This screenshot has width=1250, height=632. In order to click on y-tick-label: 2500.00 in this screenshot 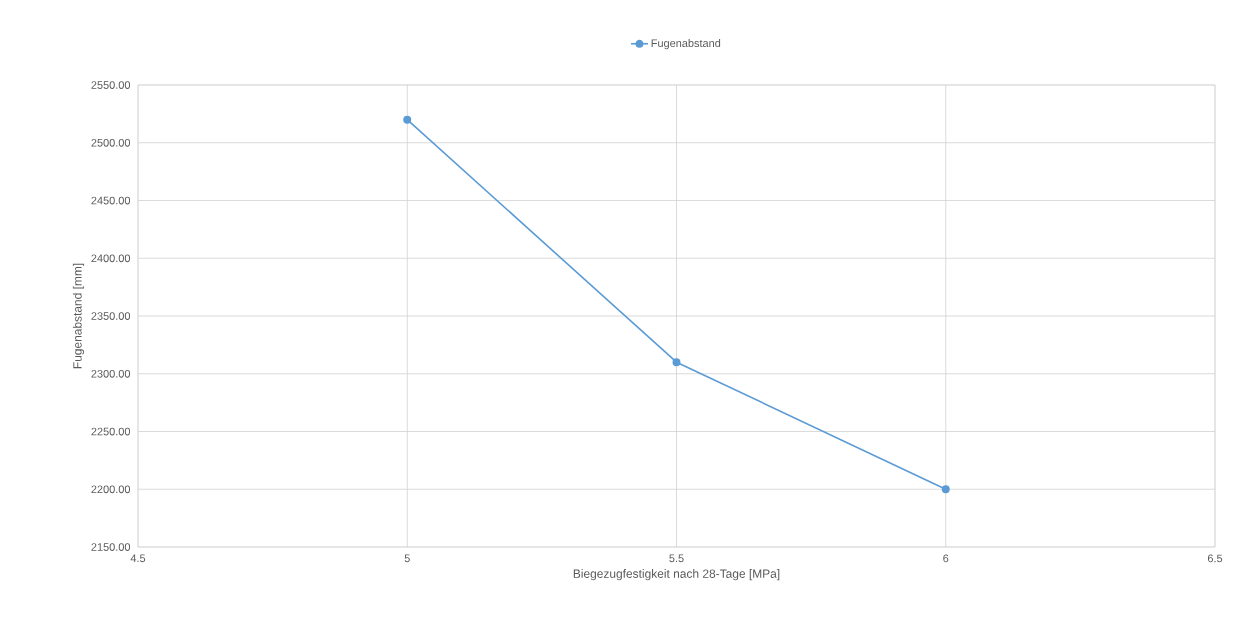, I will do `click(111, 142)`.